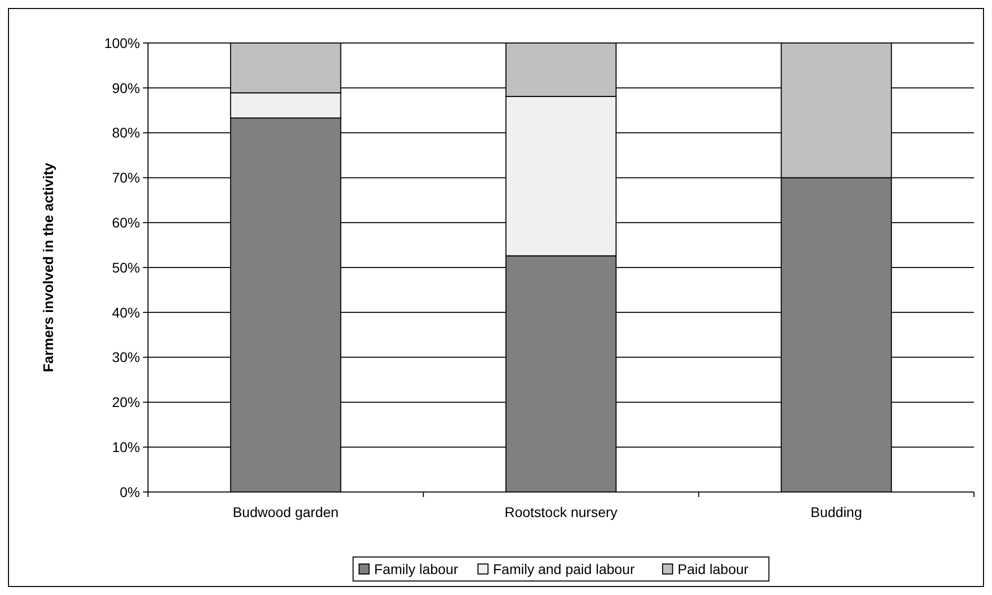  What do you see at coordinates (126, 267) in the screenshot?
I see `y-tick-label: 50%` at bounding box center [126, 267].